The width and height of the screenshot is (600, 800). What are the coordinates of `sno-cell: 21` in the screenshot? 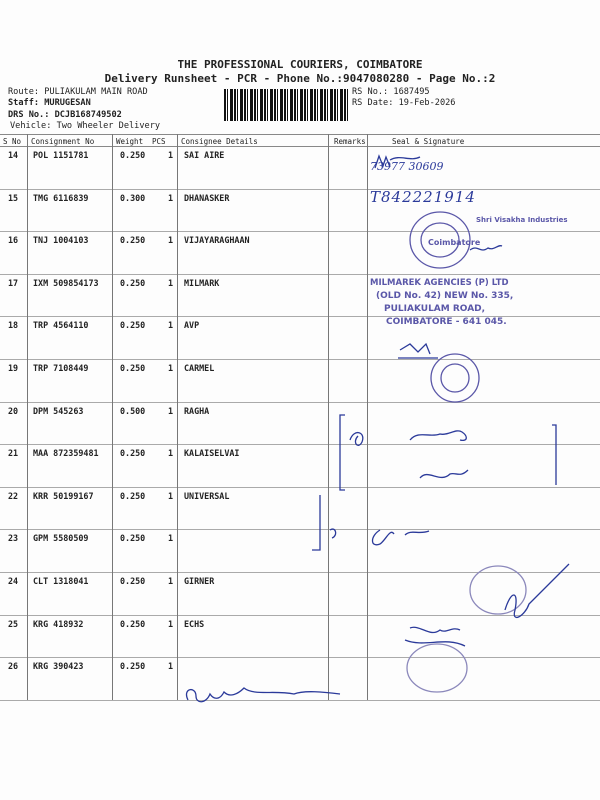 It's located at (13, 453).